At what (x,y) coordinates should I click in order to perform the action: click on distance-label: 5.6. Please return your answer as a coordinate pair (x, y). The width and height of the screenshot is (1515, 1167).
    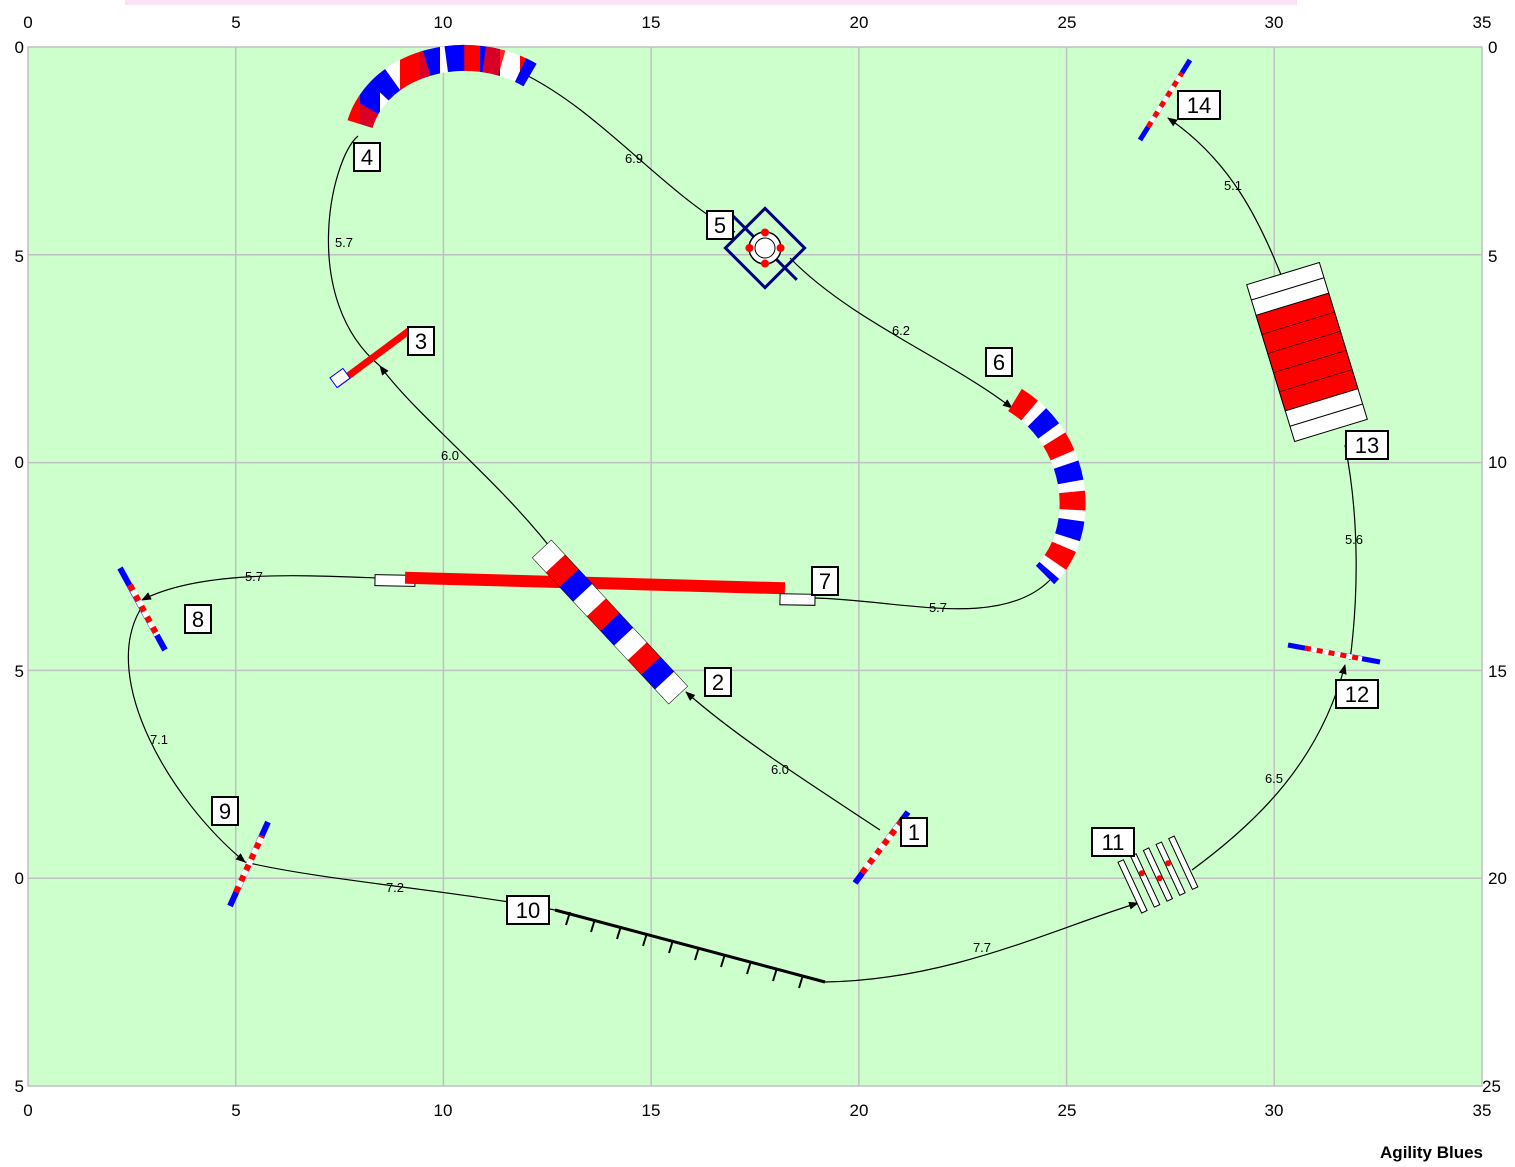
    Looking at the image, I should click on (1354, 539).